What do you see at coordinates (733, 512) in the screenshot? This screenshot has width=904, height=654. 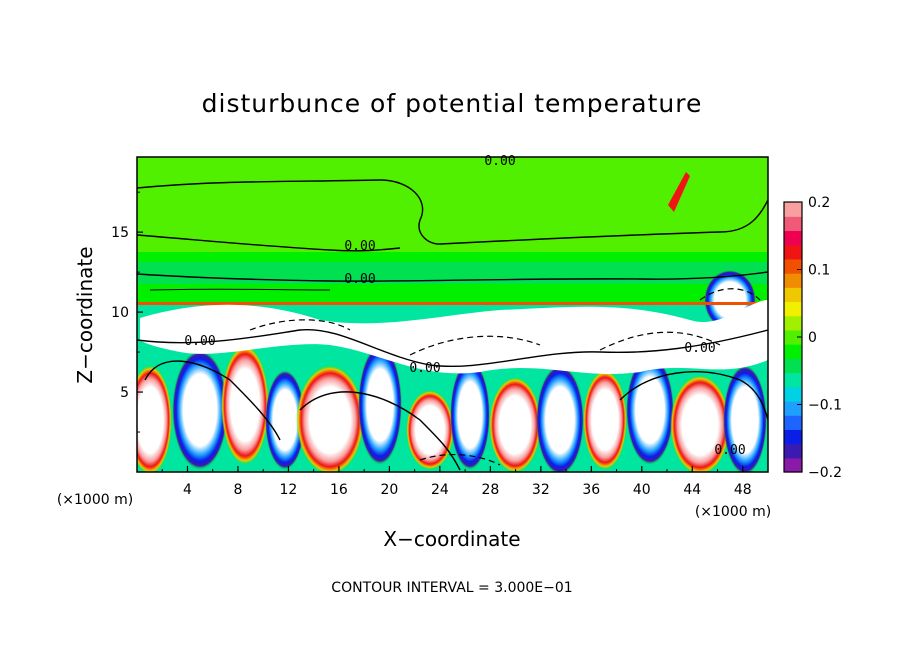 I see `x-units-right: (×1000 m)` at bounding box center [733, 512].